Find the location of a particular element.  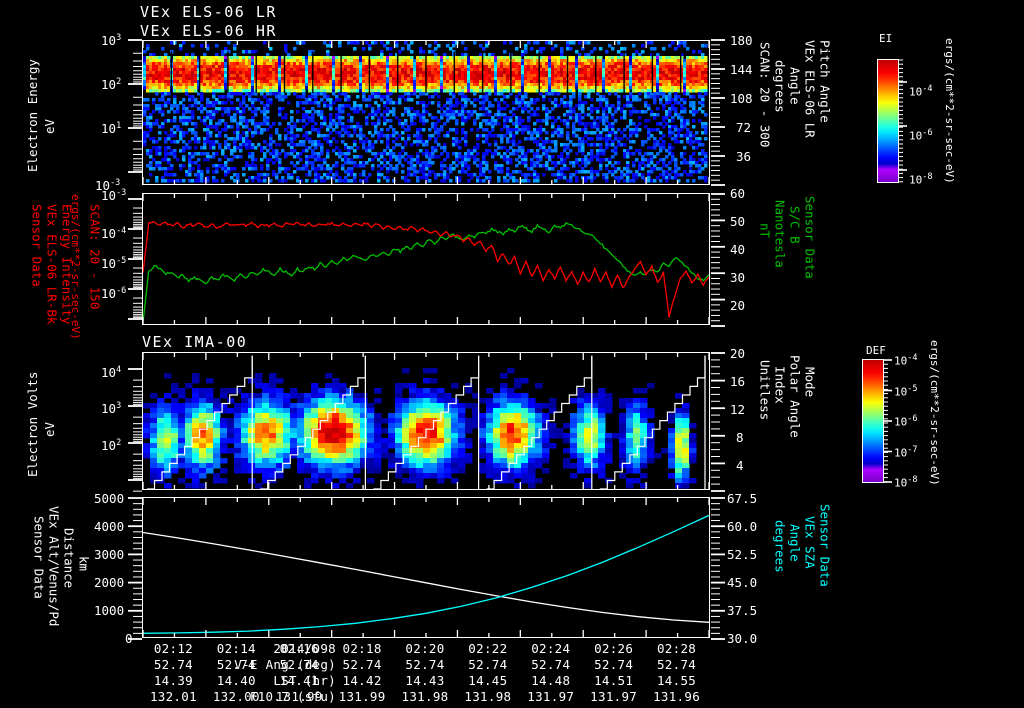

colorbar1-tick-0: 10⁻⁴ is located at coordinates (921, 91).